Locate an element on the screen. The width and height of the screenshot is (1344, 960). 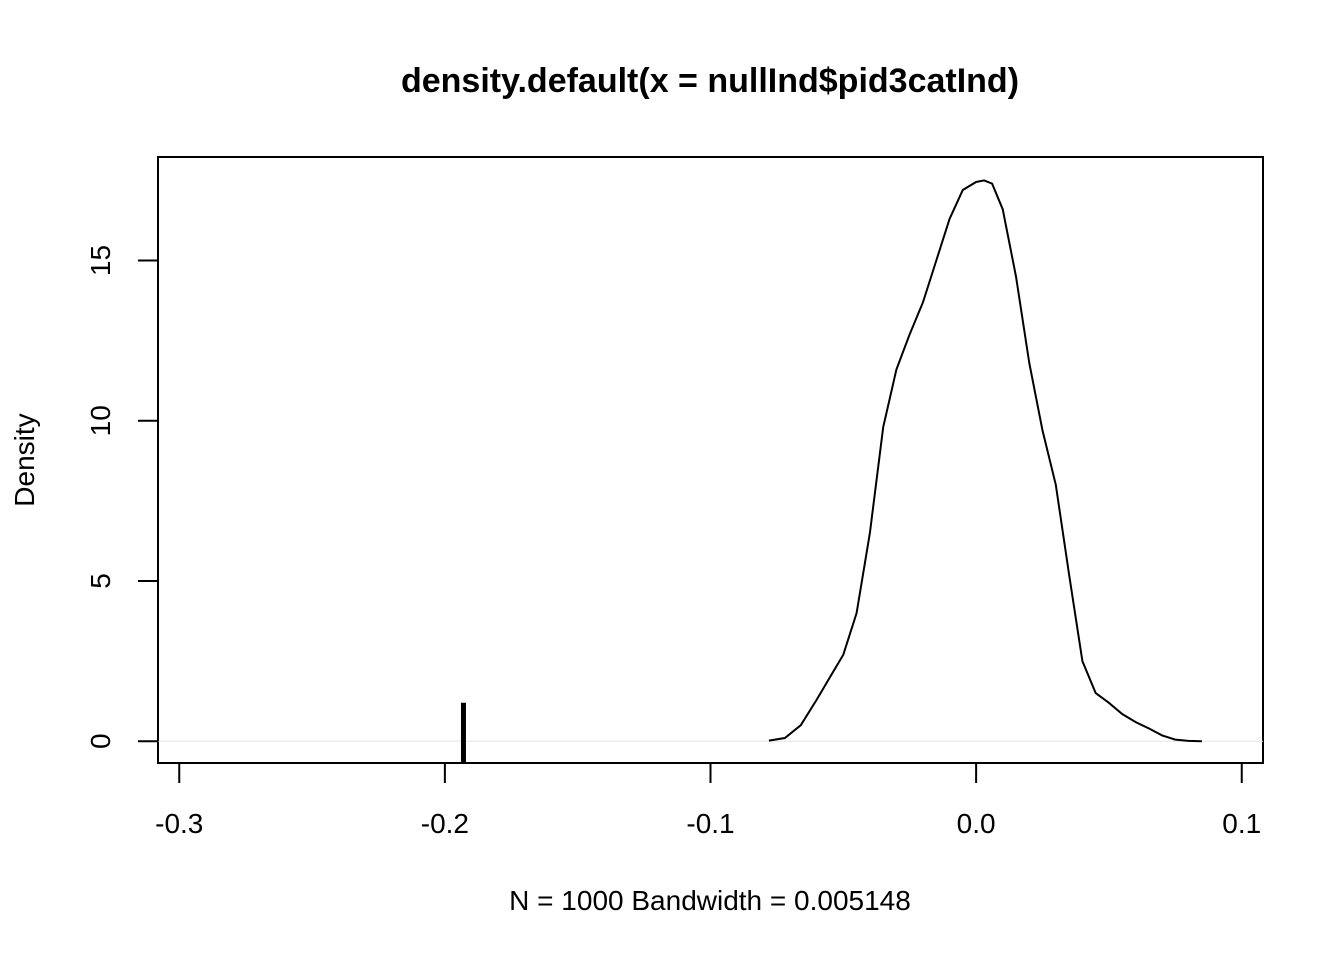
chart-title: density.default(x = nullInd$pid3catInd) is located at coordinates (710, 81).